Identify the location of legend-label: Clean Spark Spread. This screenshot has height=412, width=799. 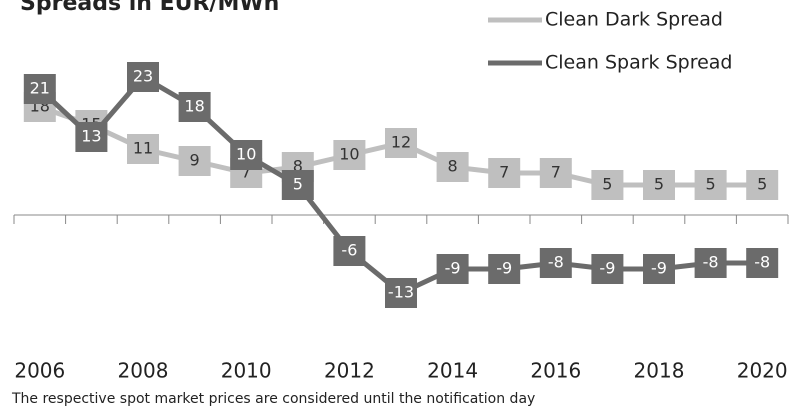
(639, 63).